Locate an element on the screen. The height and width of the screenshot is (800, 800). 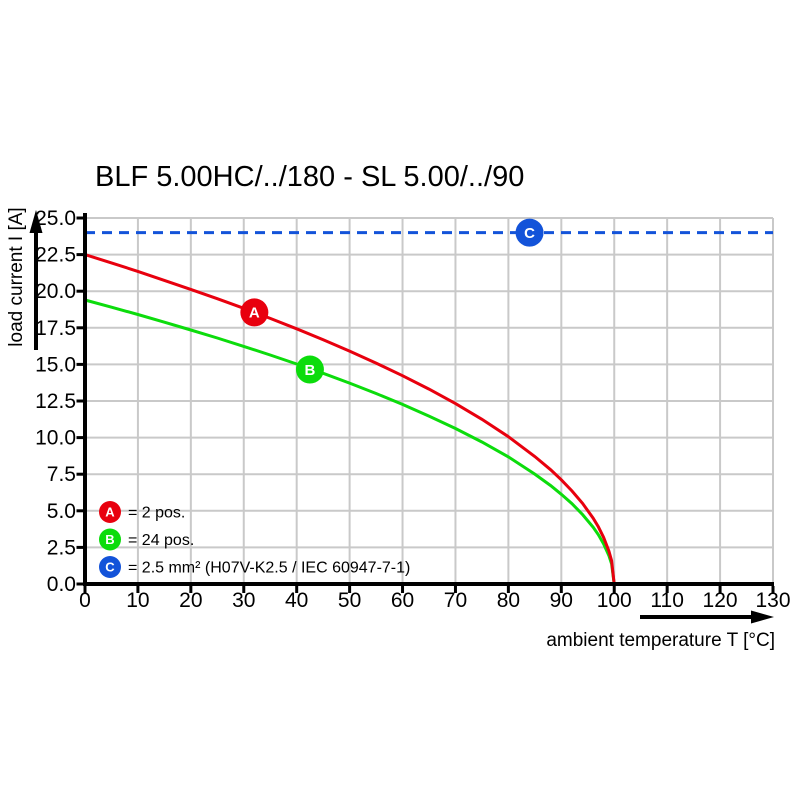
x-tick-label: 50 is located at coordinates (349, 600).